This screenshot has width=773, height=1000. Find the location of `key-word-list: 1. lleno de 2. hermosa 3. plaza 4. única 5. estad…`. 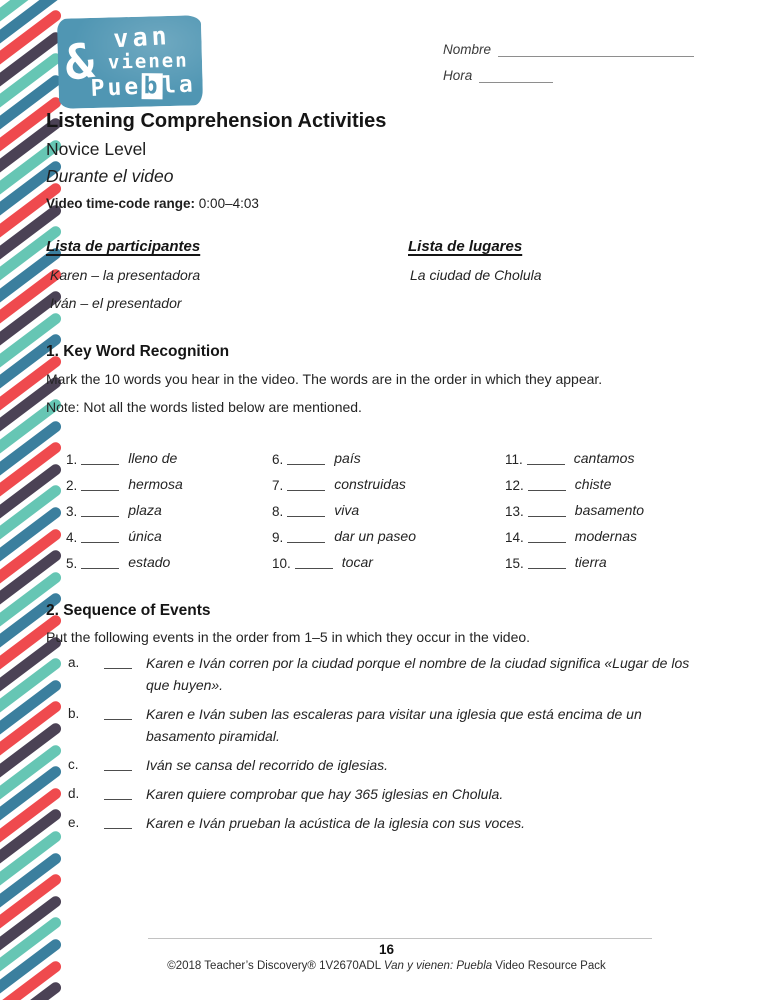

key-word-list: 1. lleno de 2. hermosa 3. plaza 4. única 5. estad… is located at coordinates (396, 508).